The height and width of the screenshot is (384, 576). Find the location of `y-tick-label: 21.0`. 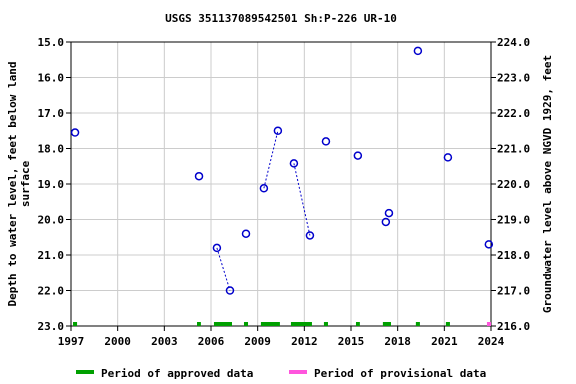

y-tick-label: 21.0 is located at coordinates (51, 255).